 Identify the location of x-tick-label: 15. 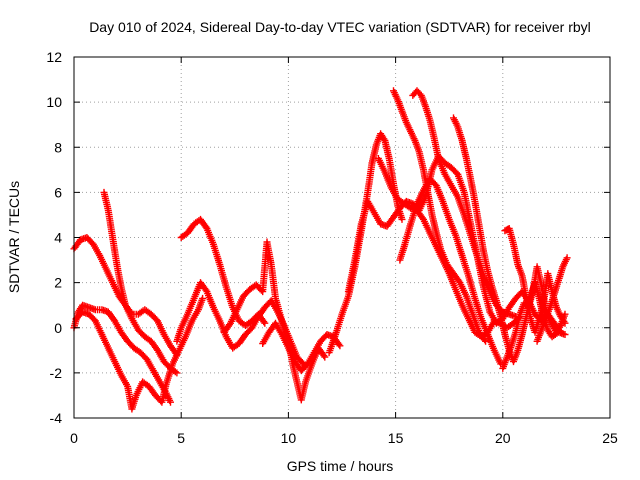
(396, 438).